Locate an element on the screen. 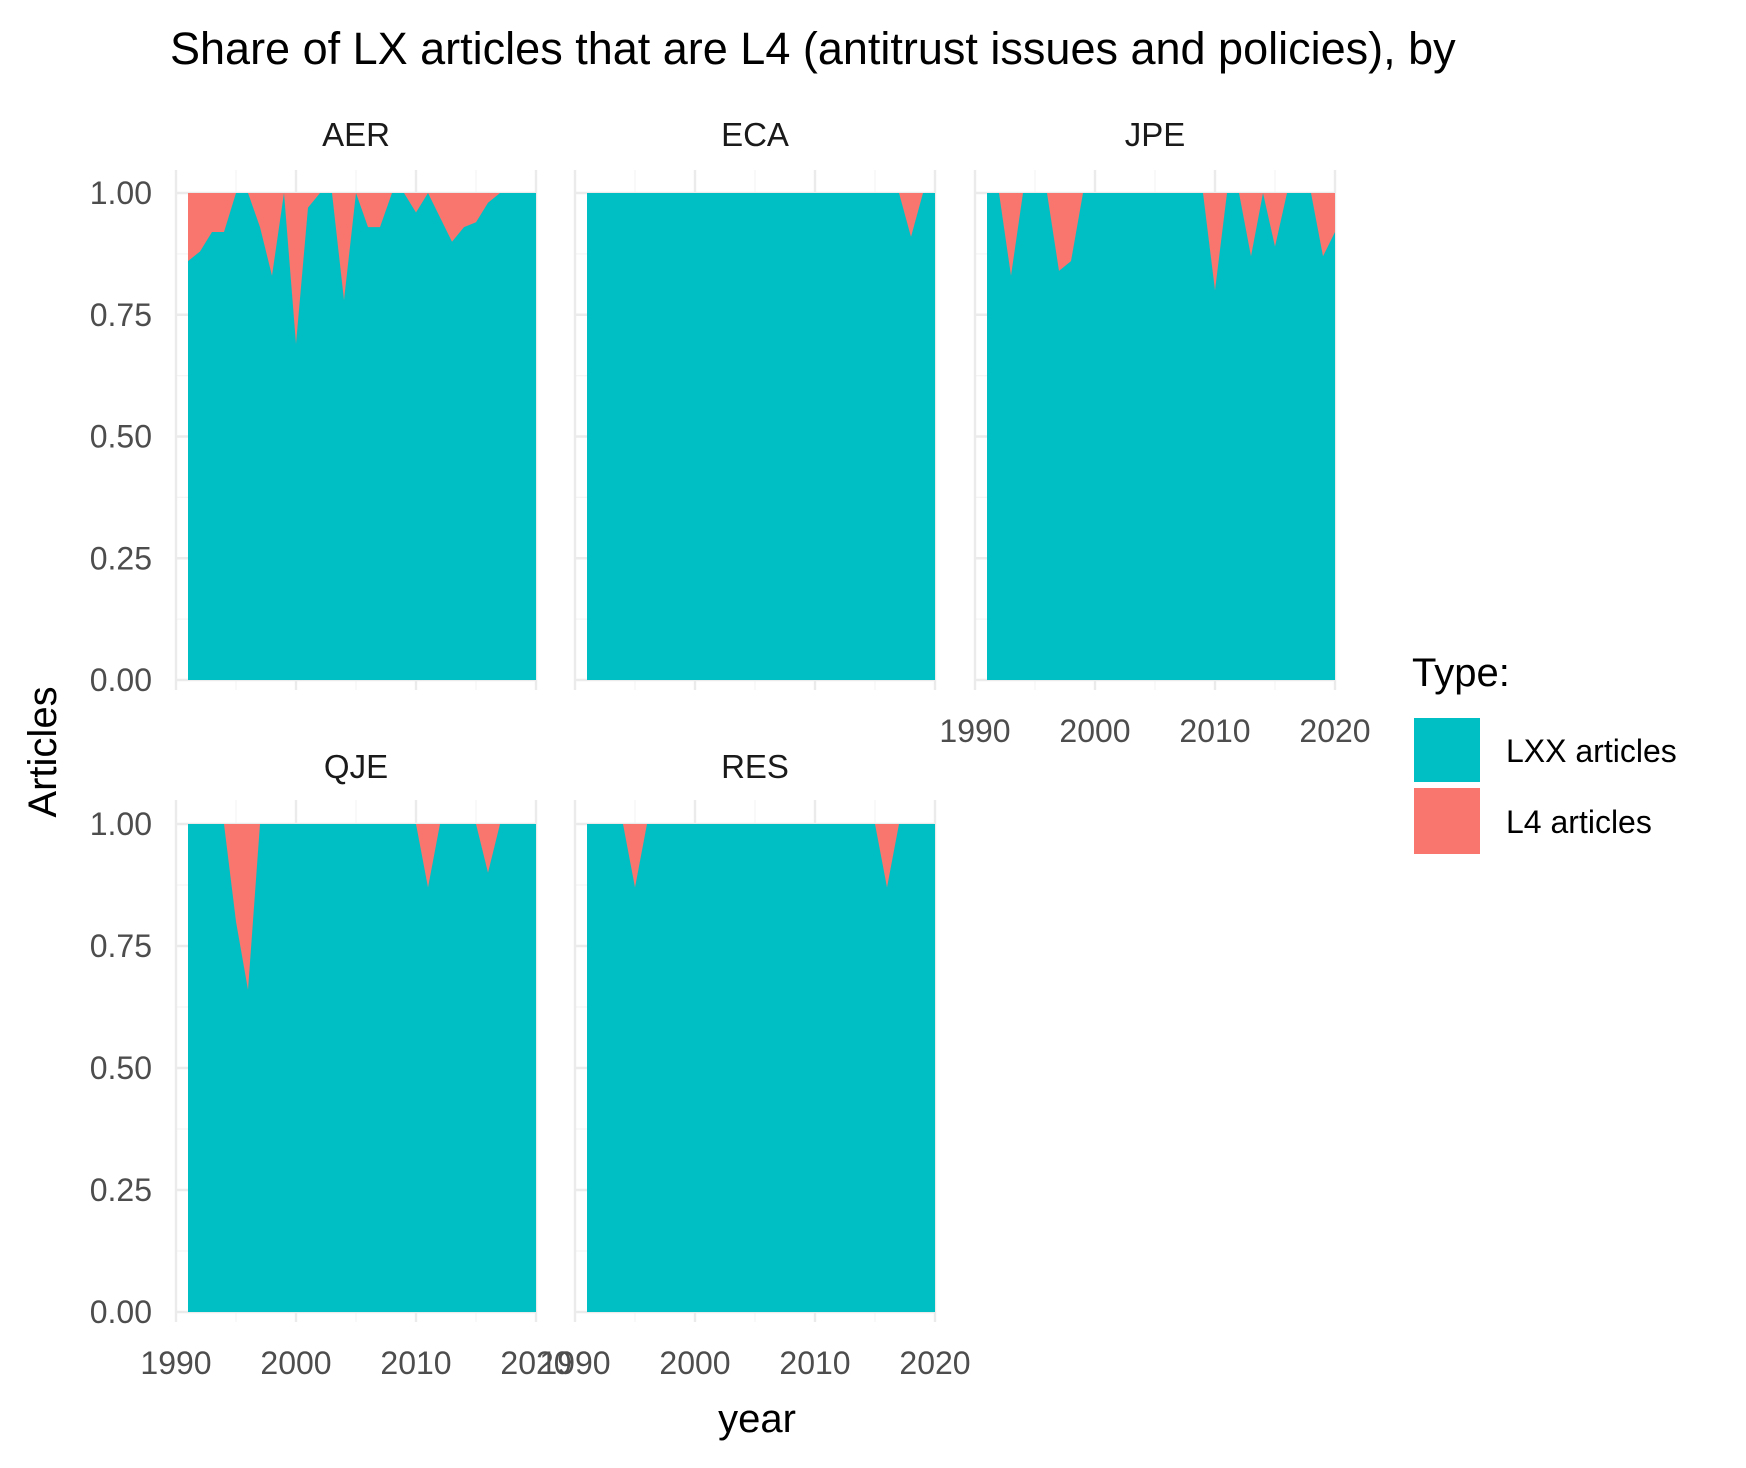 The image size is (1746, 1468). legend-title: Type: is located at coordinates (1461, 673).